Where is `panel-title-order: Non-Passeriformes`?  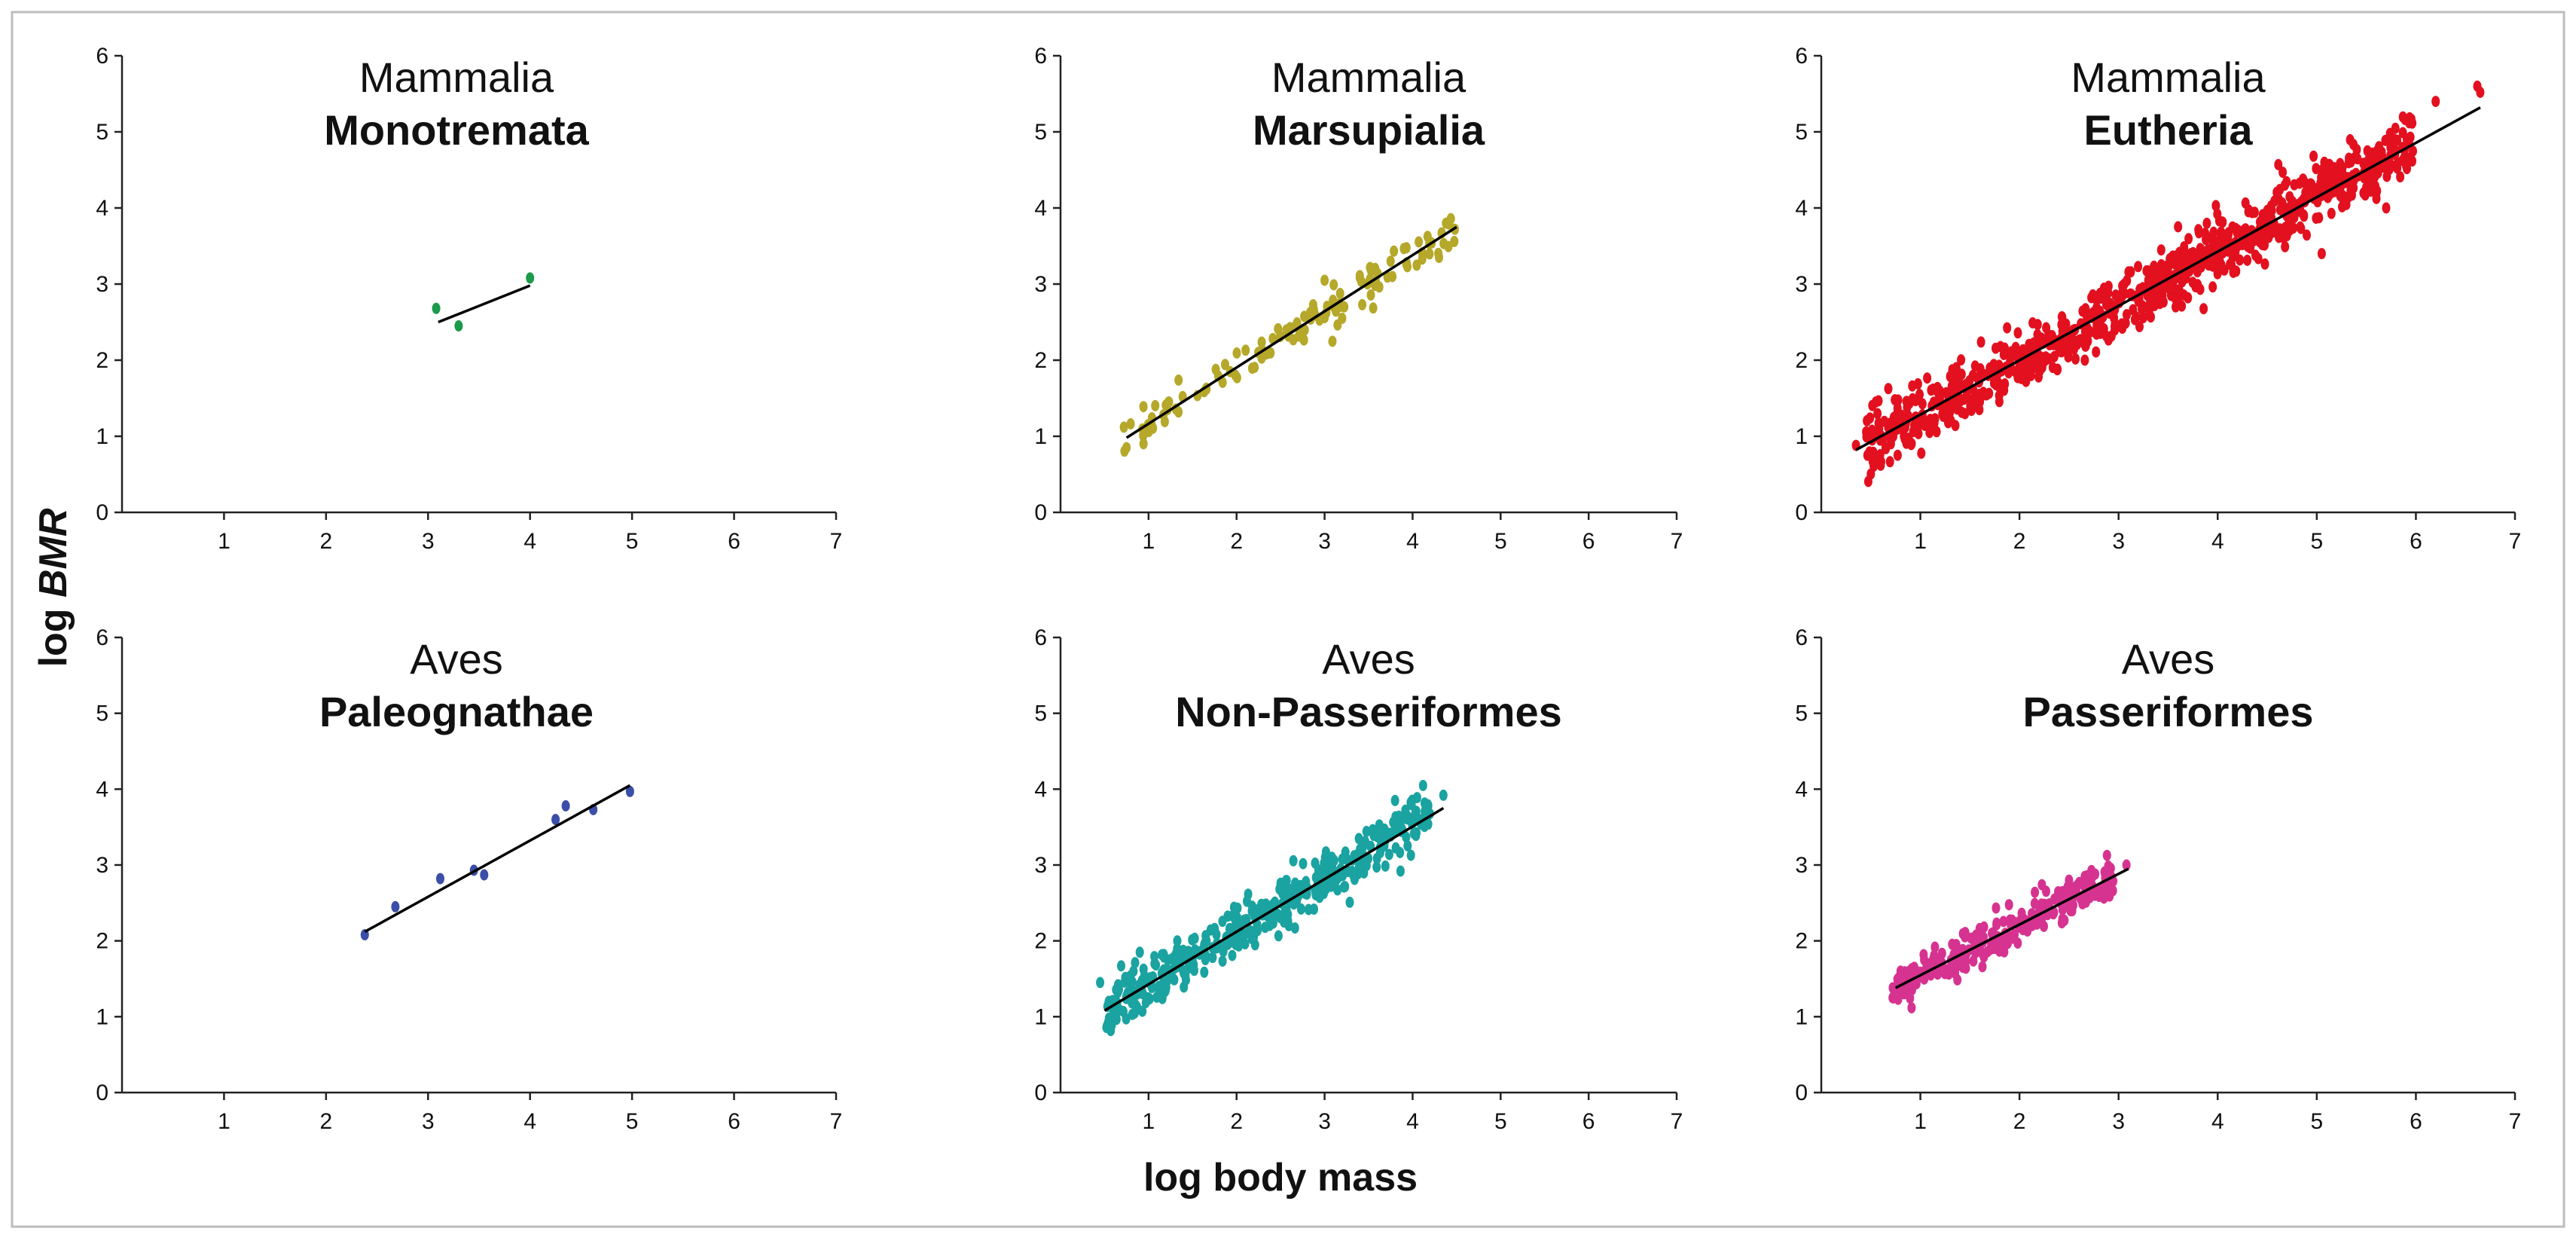
panel-title-order: Non-Passeriformes is located at coordinates (1369, 711).